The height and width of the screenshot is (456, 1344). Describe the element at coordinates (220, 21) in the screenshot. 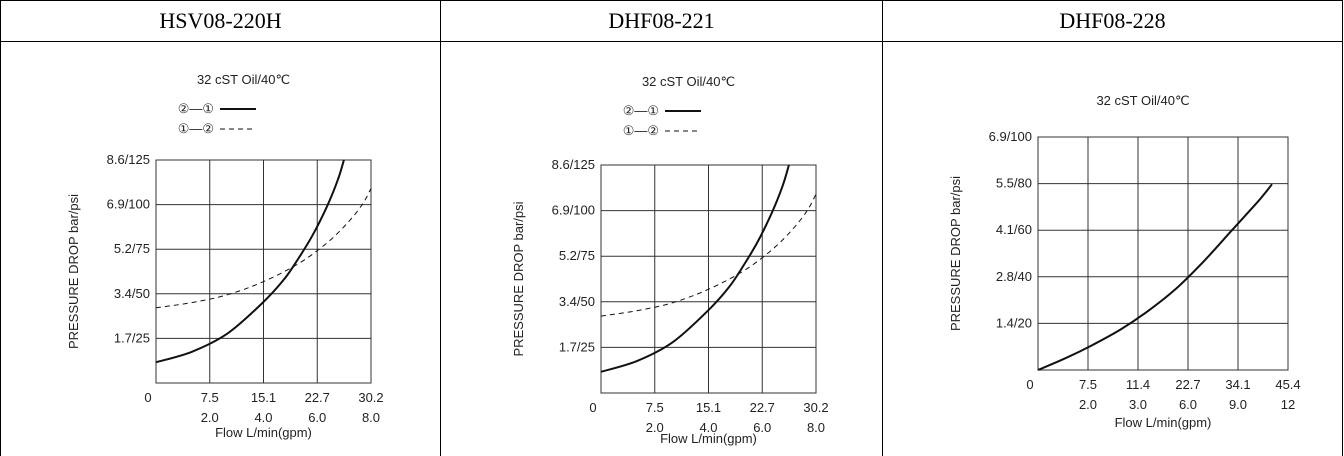

I see `model-header: HSV08-220H` at that location.